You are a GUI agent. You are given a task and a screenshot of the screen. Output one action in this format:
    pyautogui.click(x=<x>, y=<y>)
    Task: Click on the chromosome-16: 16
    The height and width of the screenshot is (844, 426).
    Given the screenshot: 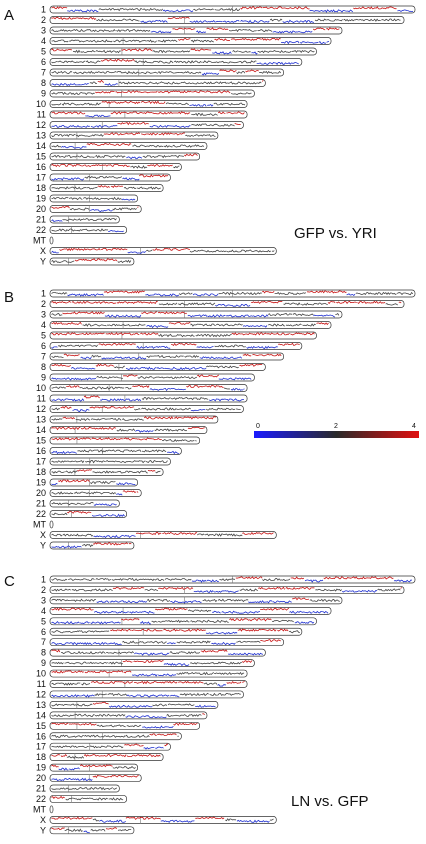 What is the action you would take?
    pyautogui.click(x=109, y=451)
    